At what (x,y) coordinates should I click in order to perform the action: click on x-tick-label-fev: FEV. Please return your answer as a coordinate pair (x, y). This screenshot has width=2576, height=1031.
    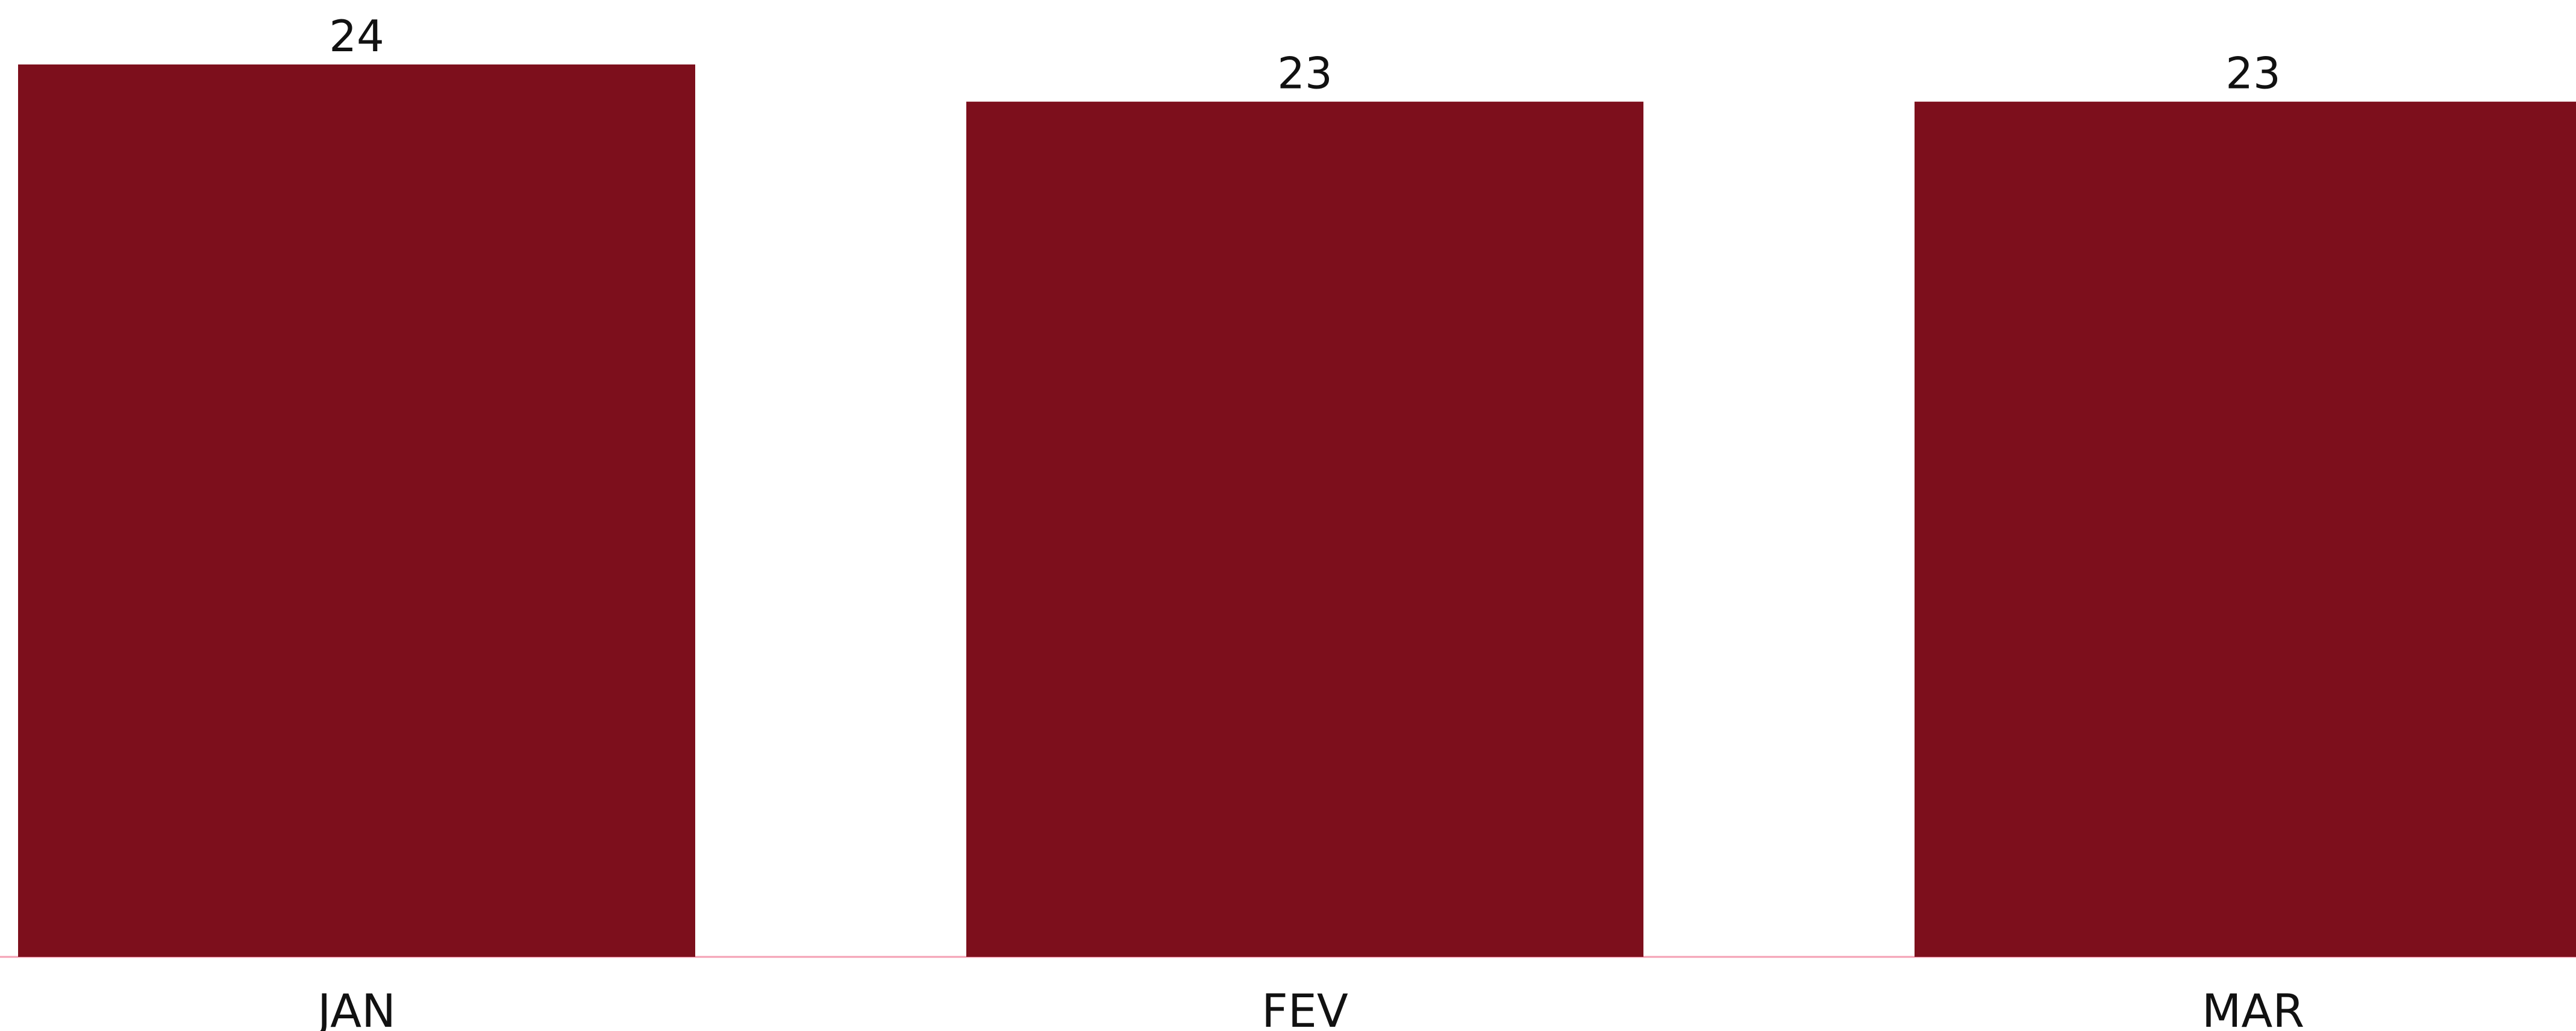
    Looking at the image, I should click on (1305, 1007).